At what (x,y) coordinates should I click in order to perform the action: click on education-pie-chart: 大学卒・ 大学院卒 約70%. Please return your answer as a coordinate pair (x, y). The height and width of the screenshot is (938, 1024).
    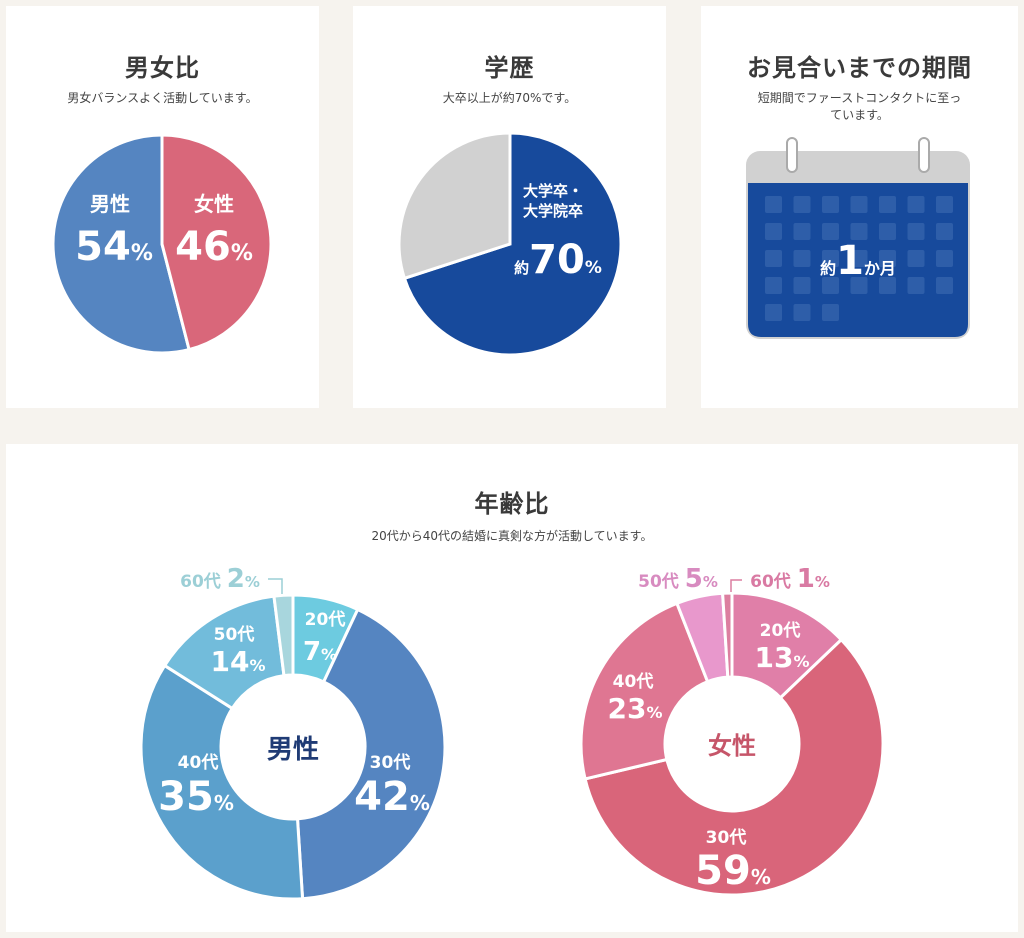
    Looking at the image, I should click on (510, 244).